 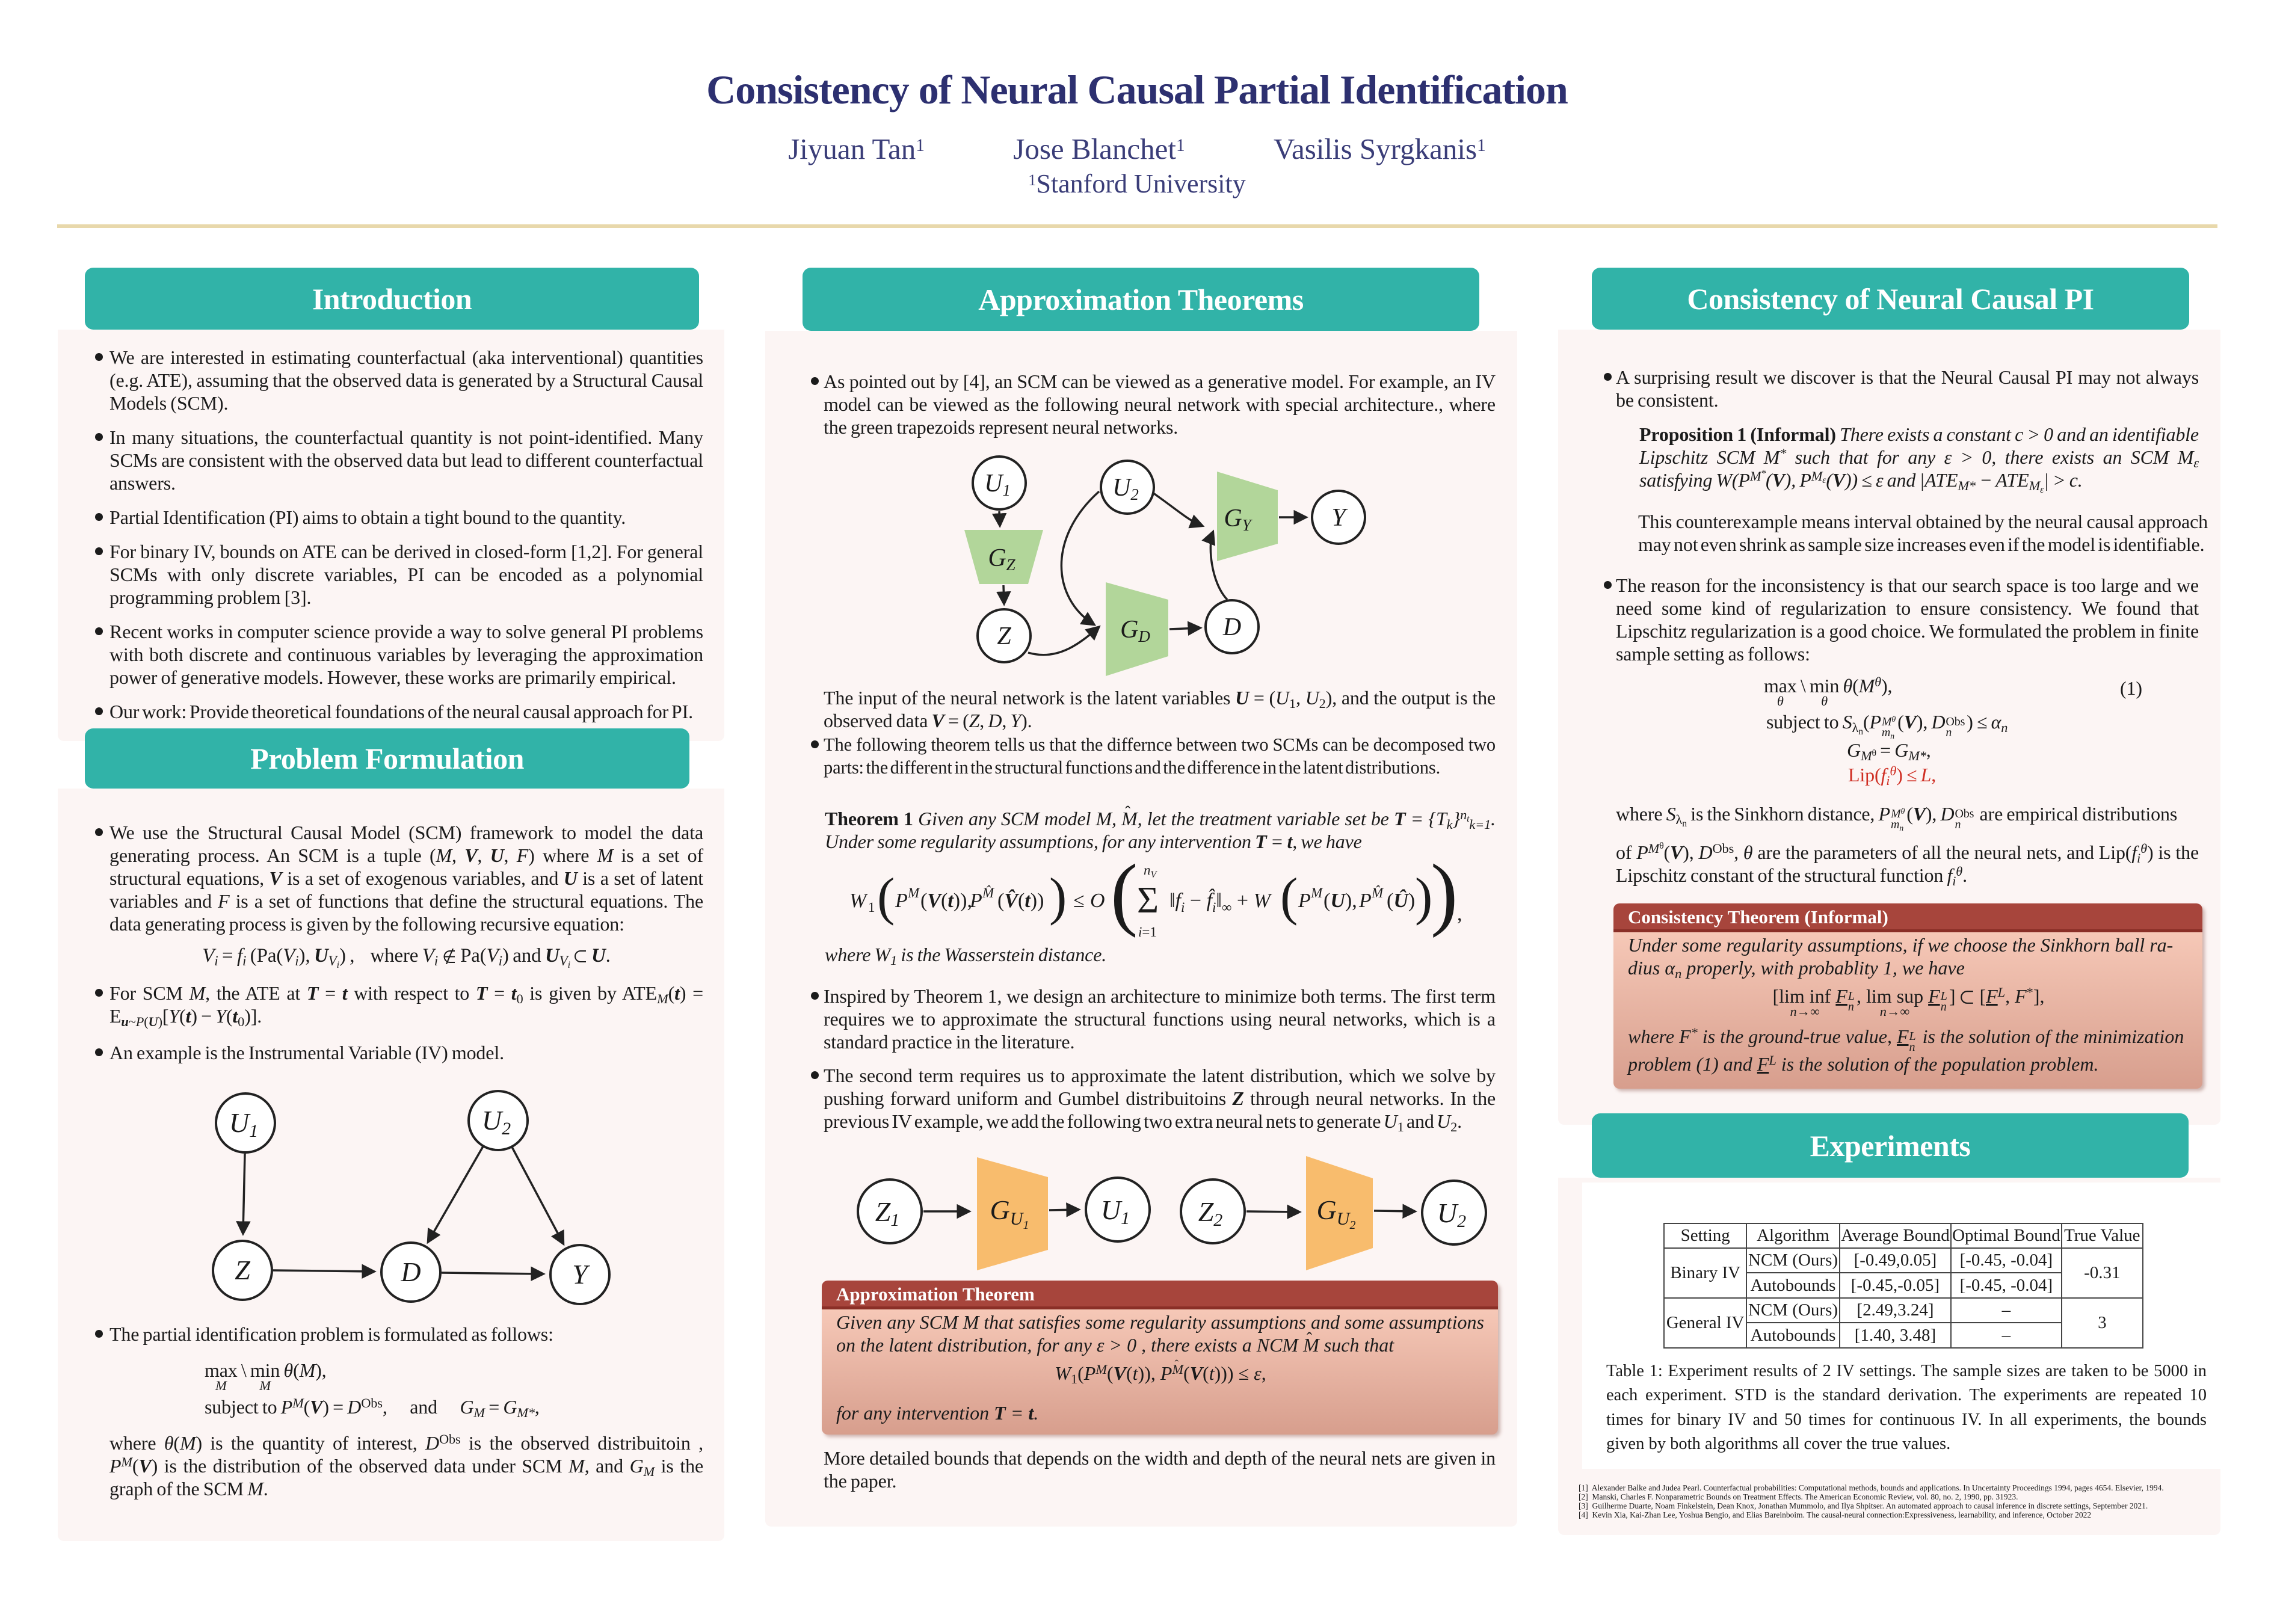 What do you see at coordinates (1097, 901) in the screenshot?
I see `svg-text: O` at bounding box center [1097, 901].